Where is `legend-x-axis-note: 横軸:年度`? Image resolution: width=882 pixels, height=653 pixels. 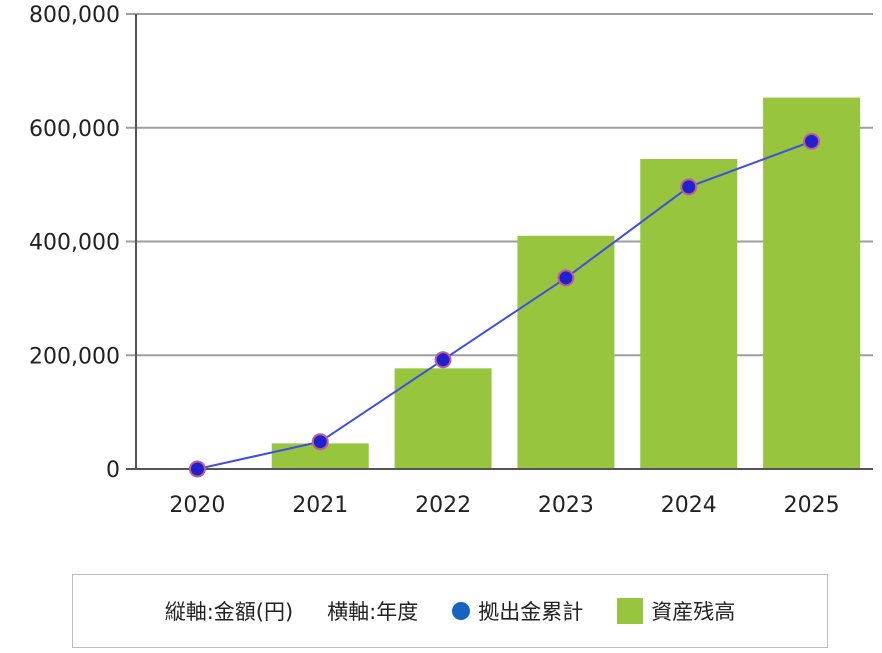 legend-x-axis-note: 横軸:年度 is located at coordinates (372, 611).